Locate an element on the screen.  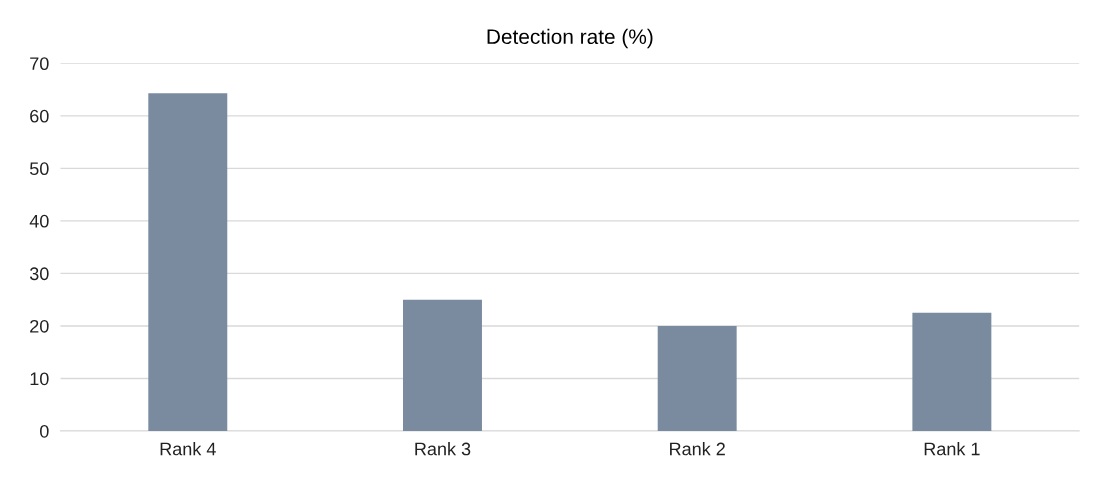
y-tick-label: 40 is located at coordinates (39, 221).